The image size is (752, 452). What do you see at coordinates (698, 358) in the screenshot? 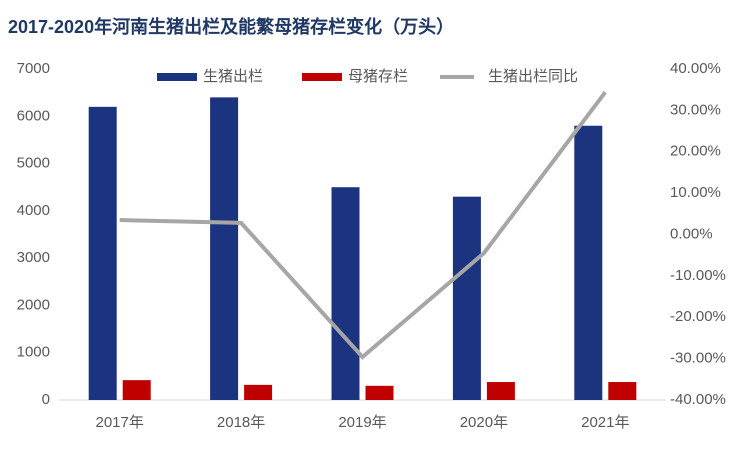
I see `y2-tick-label: -30.00%` at bounding box center [698, 358].